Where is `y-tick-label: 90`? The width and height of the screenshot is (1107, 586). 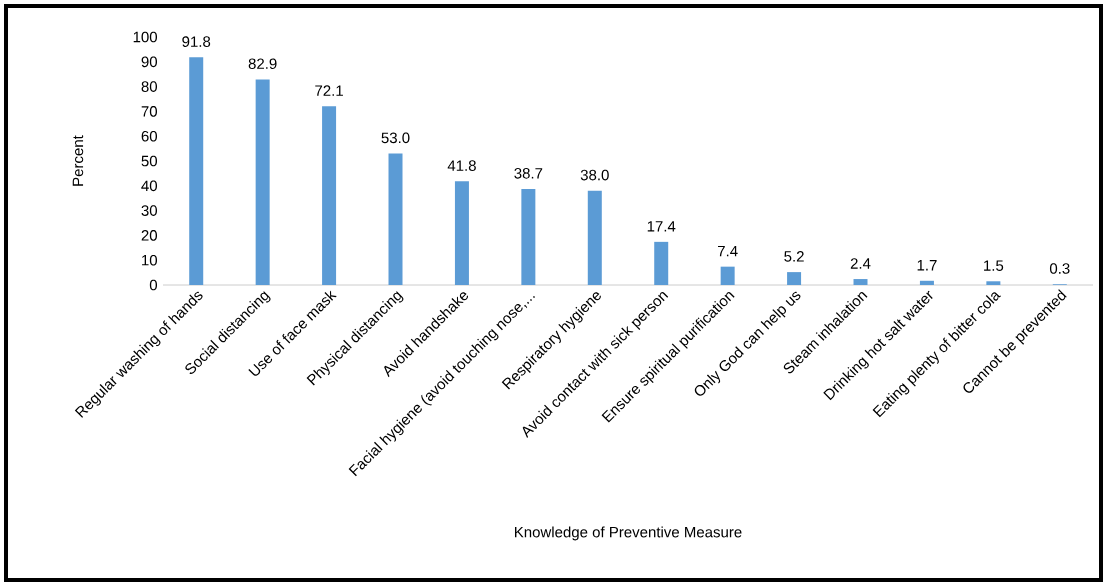 y-tick-label: 90 is located at coordinates (149, 62).